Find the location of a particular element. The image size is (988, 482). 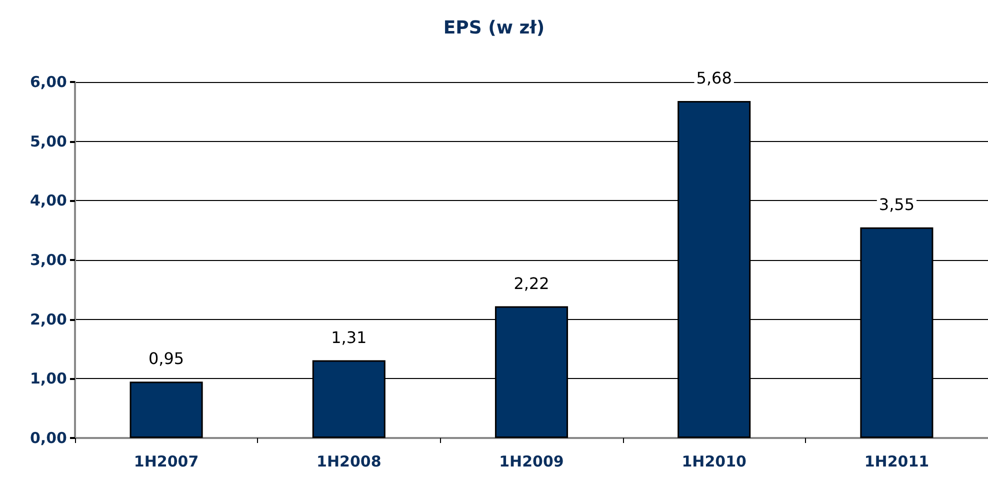

data-label: 3,55 is located at coordinates (896, 204).